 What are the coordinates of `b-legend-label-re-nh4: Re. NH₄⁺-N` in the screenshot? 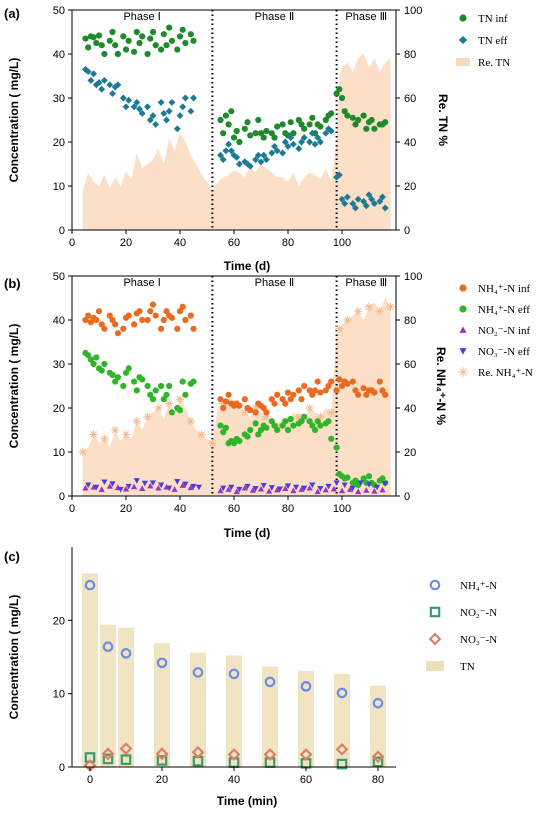 It's located at (505, 373).